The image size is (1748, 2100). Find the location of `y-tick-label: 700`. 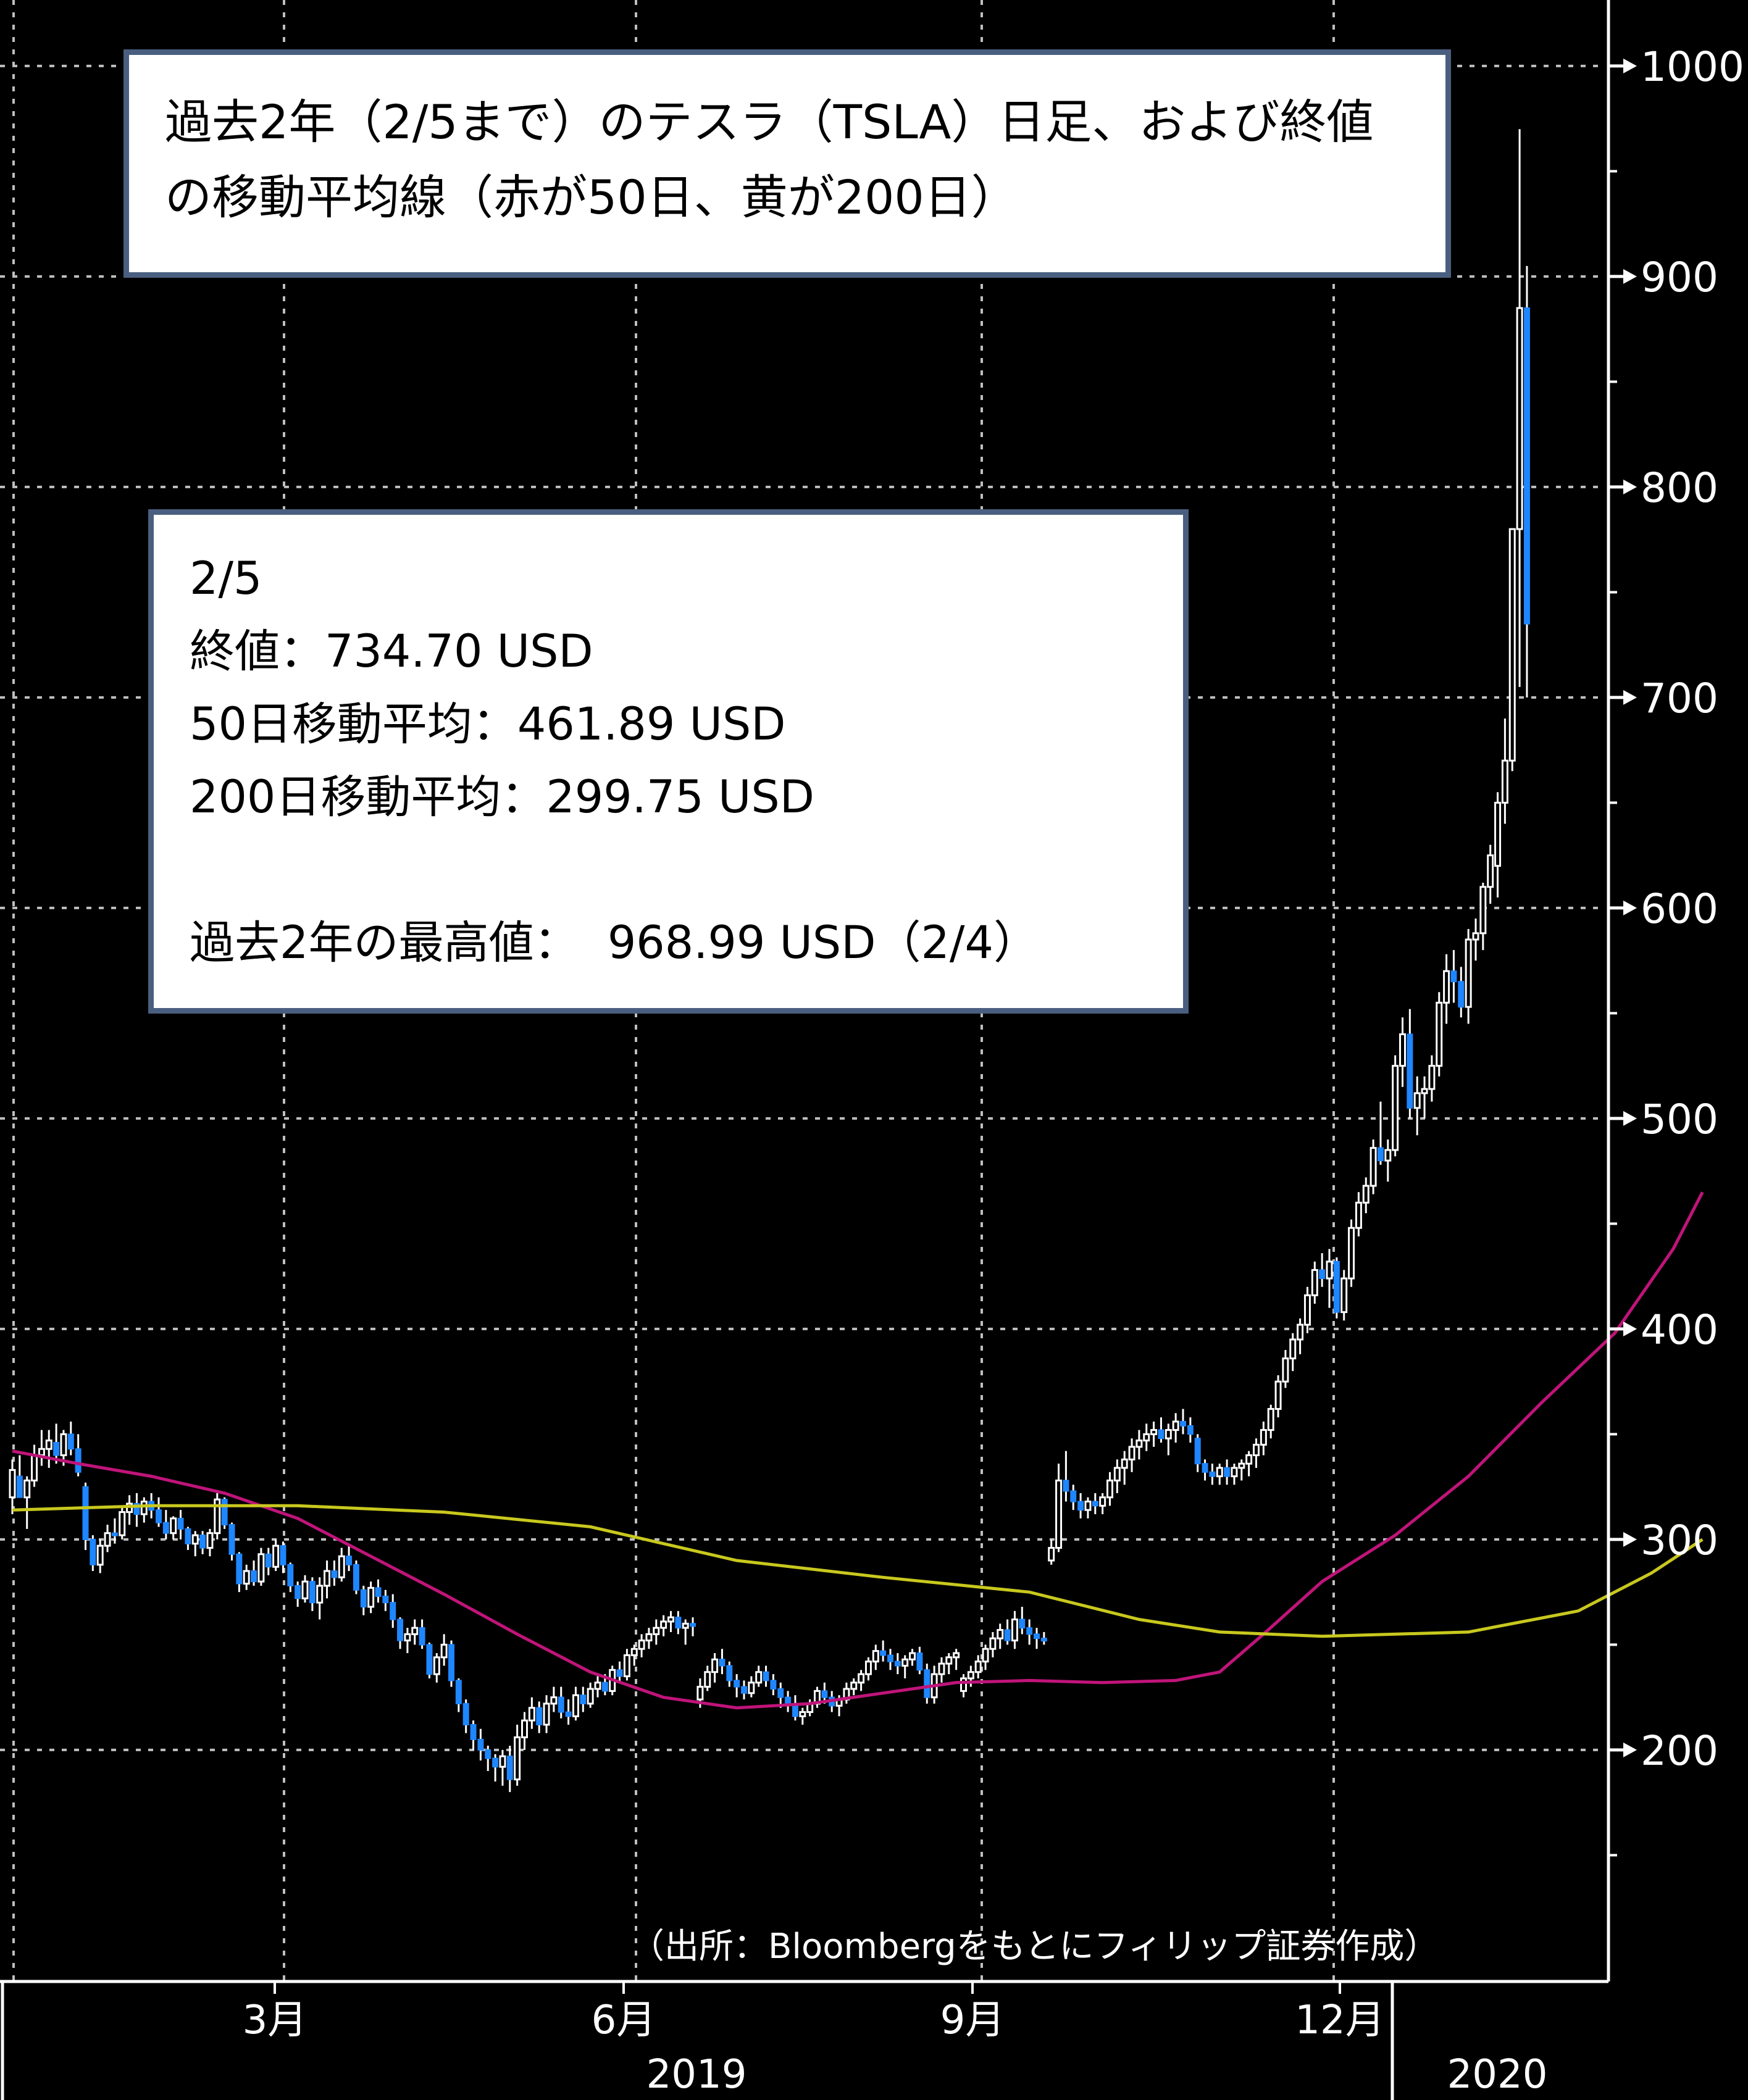

y-tick-label: 700 is located at coordinates (1680, 699).